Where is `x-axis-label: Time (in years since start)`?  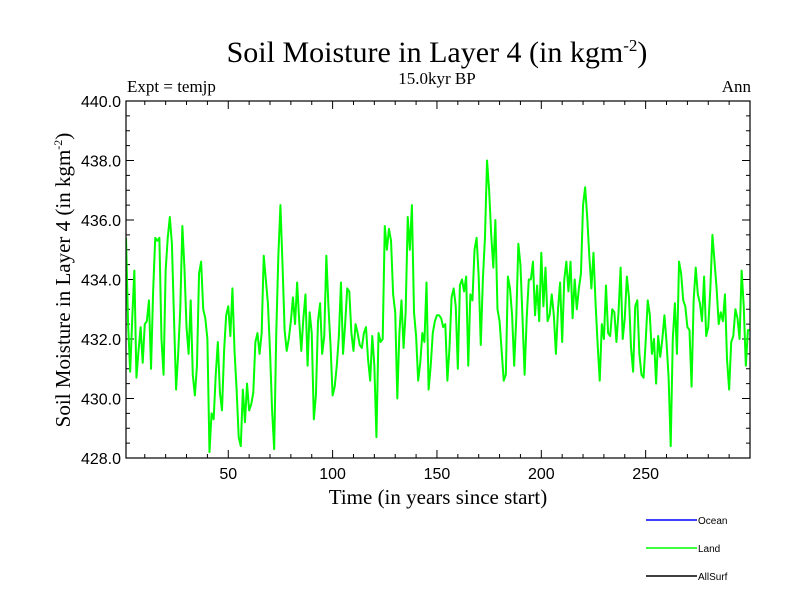
x-axis-label: Time (in years since start) is located at coordinates (438, 497).